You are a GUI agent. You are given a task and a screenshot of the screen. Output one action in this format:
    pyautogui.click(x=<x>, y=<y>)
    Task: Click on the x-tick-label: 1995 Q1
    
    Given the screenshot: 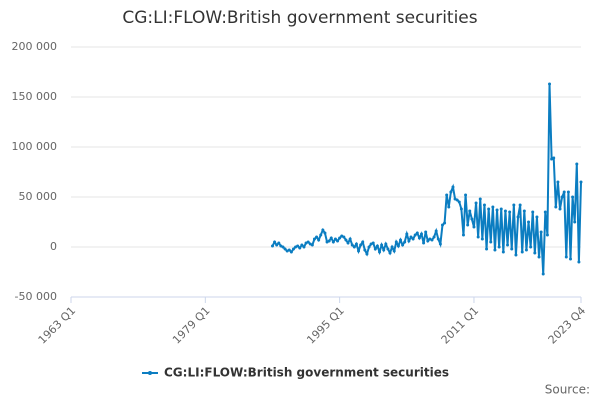 What is the action you would take?
    pyautogui.click(x=325, y=325)
    